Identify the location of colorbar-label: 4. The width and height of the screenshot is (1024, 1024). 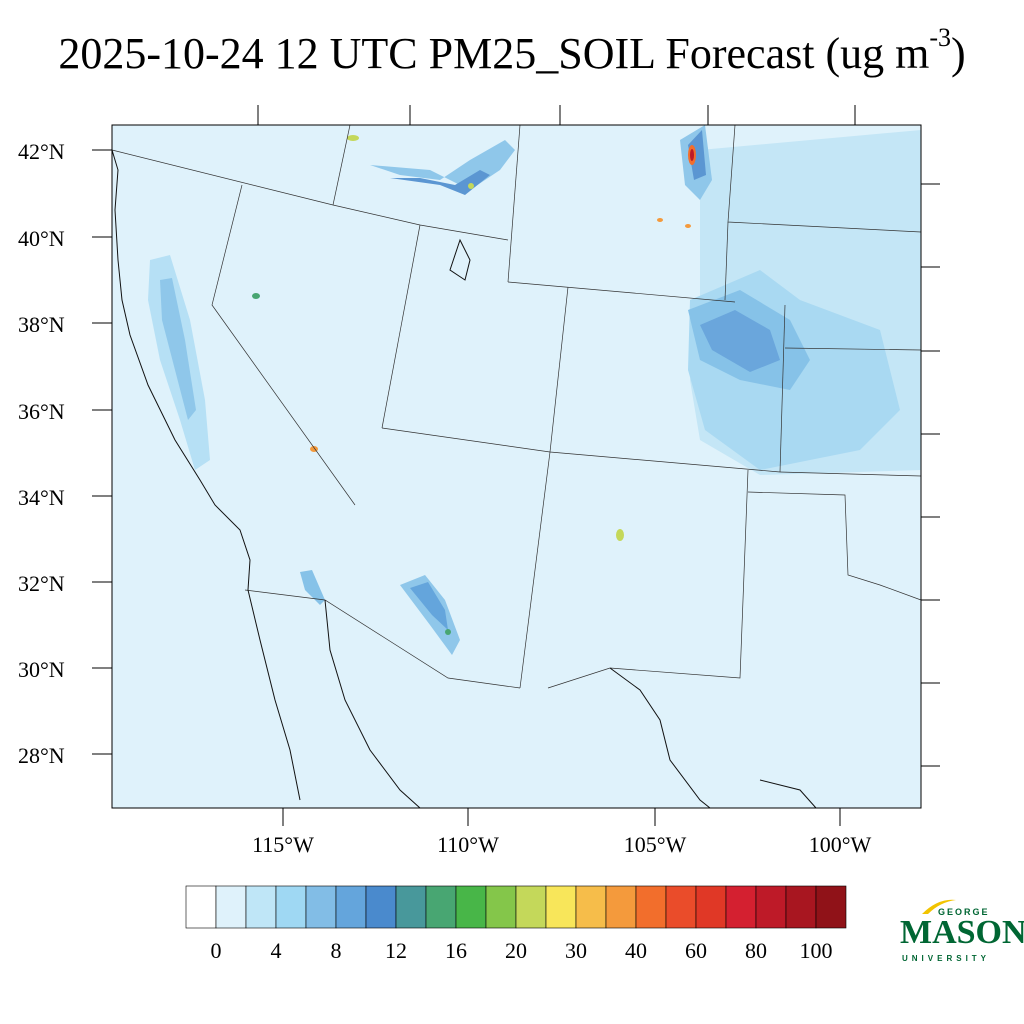
(276, 950).